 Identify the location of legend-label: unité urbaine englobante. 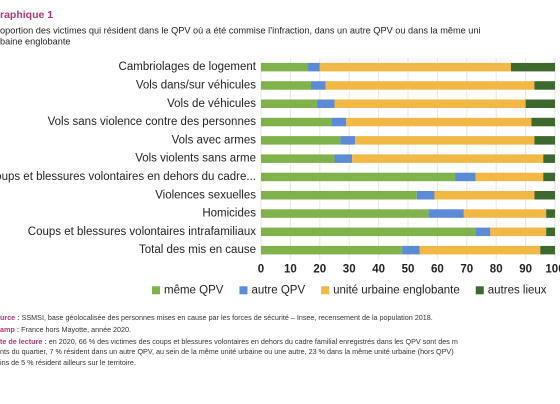
(396, 290).